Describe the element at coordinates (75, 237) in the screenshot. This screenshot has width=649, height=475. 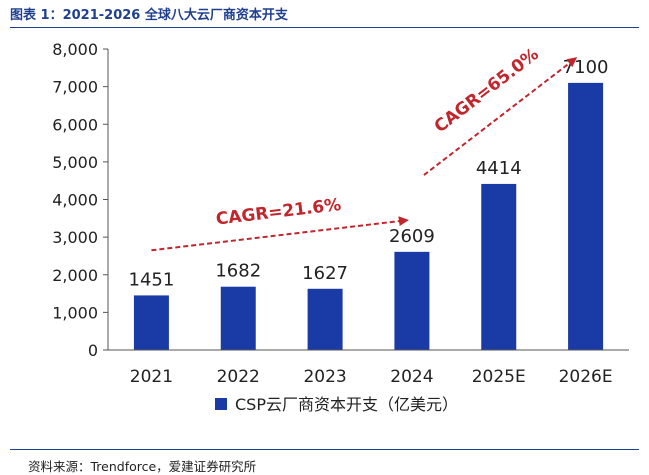
I see `y-tick-label: 3,000` at that location.